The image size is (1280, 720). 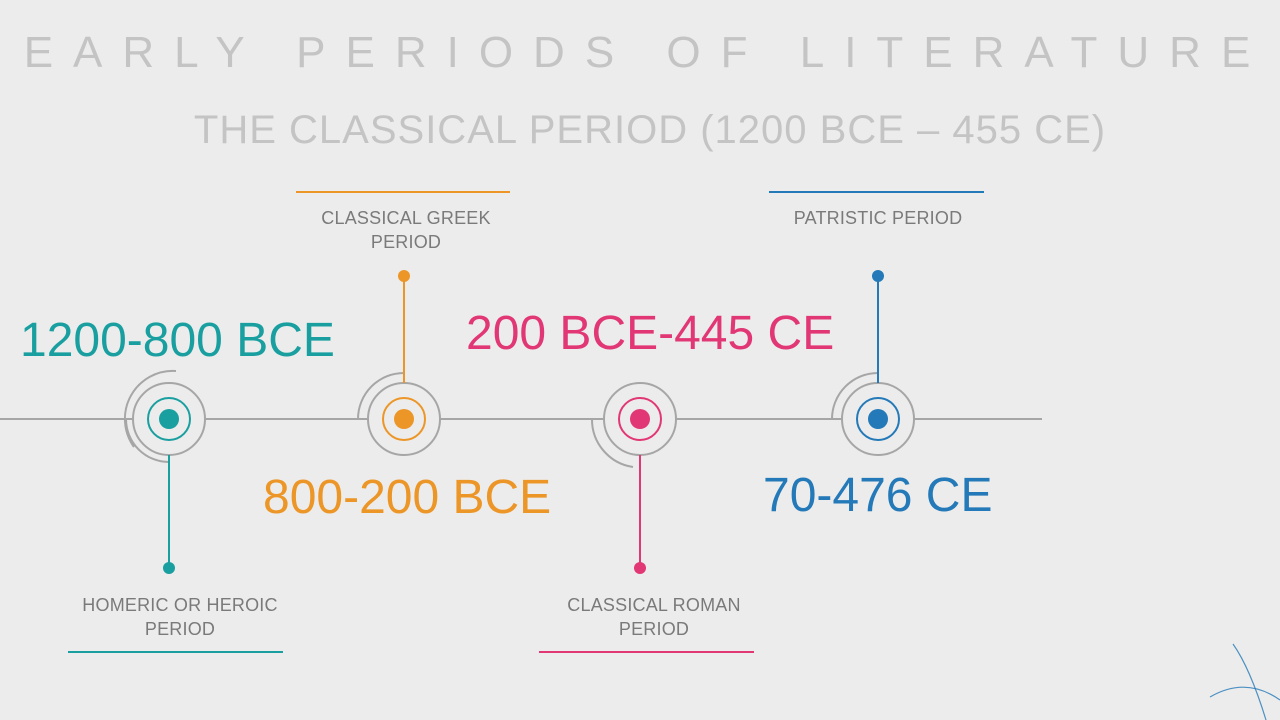 What do you see at coordinates (650, 130) in the screenshot?
I see `slide-subtitle: THE CLASSICAL PERIOD (1200 BCE – 455 CE)` at bounding box center [650, 130].